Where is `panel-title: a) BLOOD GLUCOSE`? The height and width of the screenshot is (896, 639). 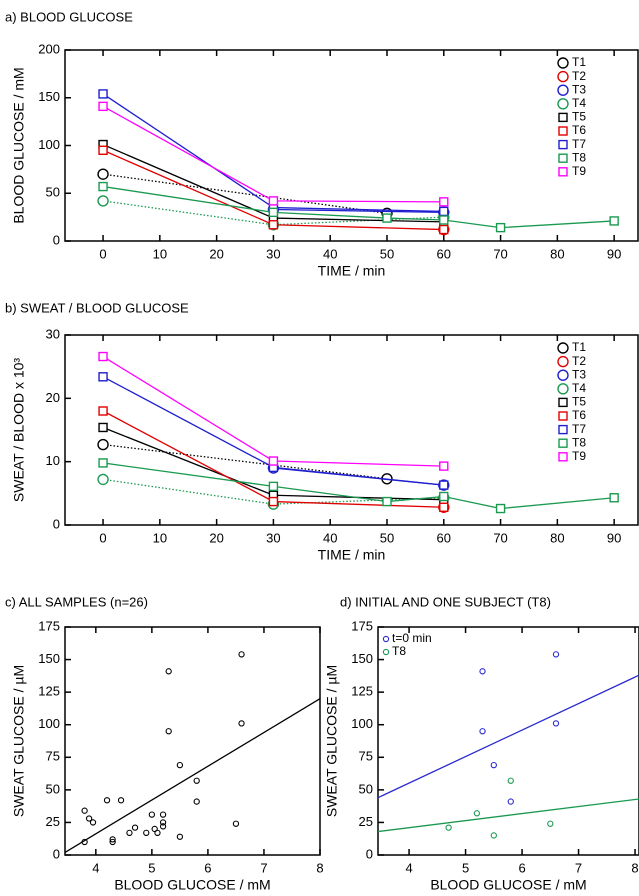
panel-title: a) BLOOD GLUCOSE is located at coordinates (69, 16).